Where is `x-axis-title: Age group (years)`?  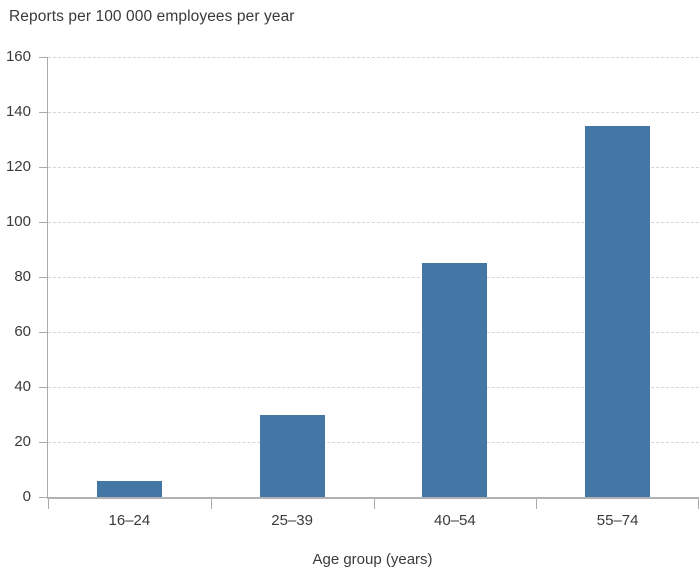
x-axis-title: Age group (years) is located at coordinates (372, 559).